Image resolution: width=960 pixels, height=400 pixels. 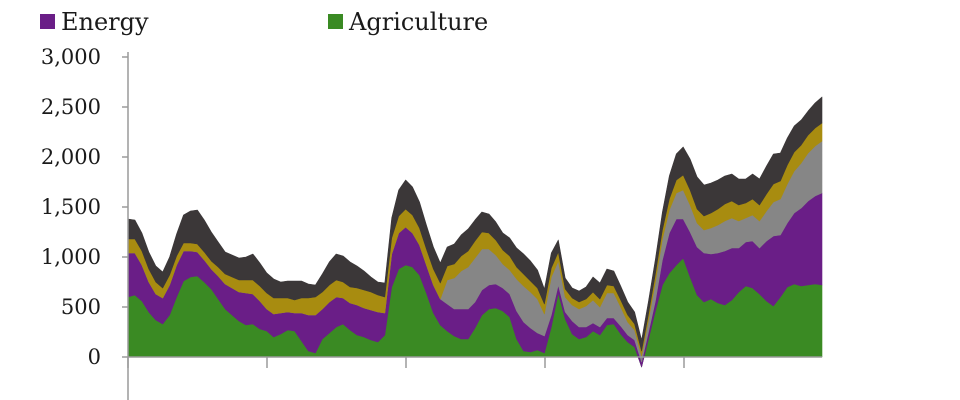 I want to click on legend-label-agriculture: Agriculture, so click(x=419, y=22).